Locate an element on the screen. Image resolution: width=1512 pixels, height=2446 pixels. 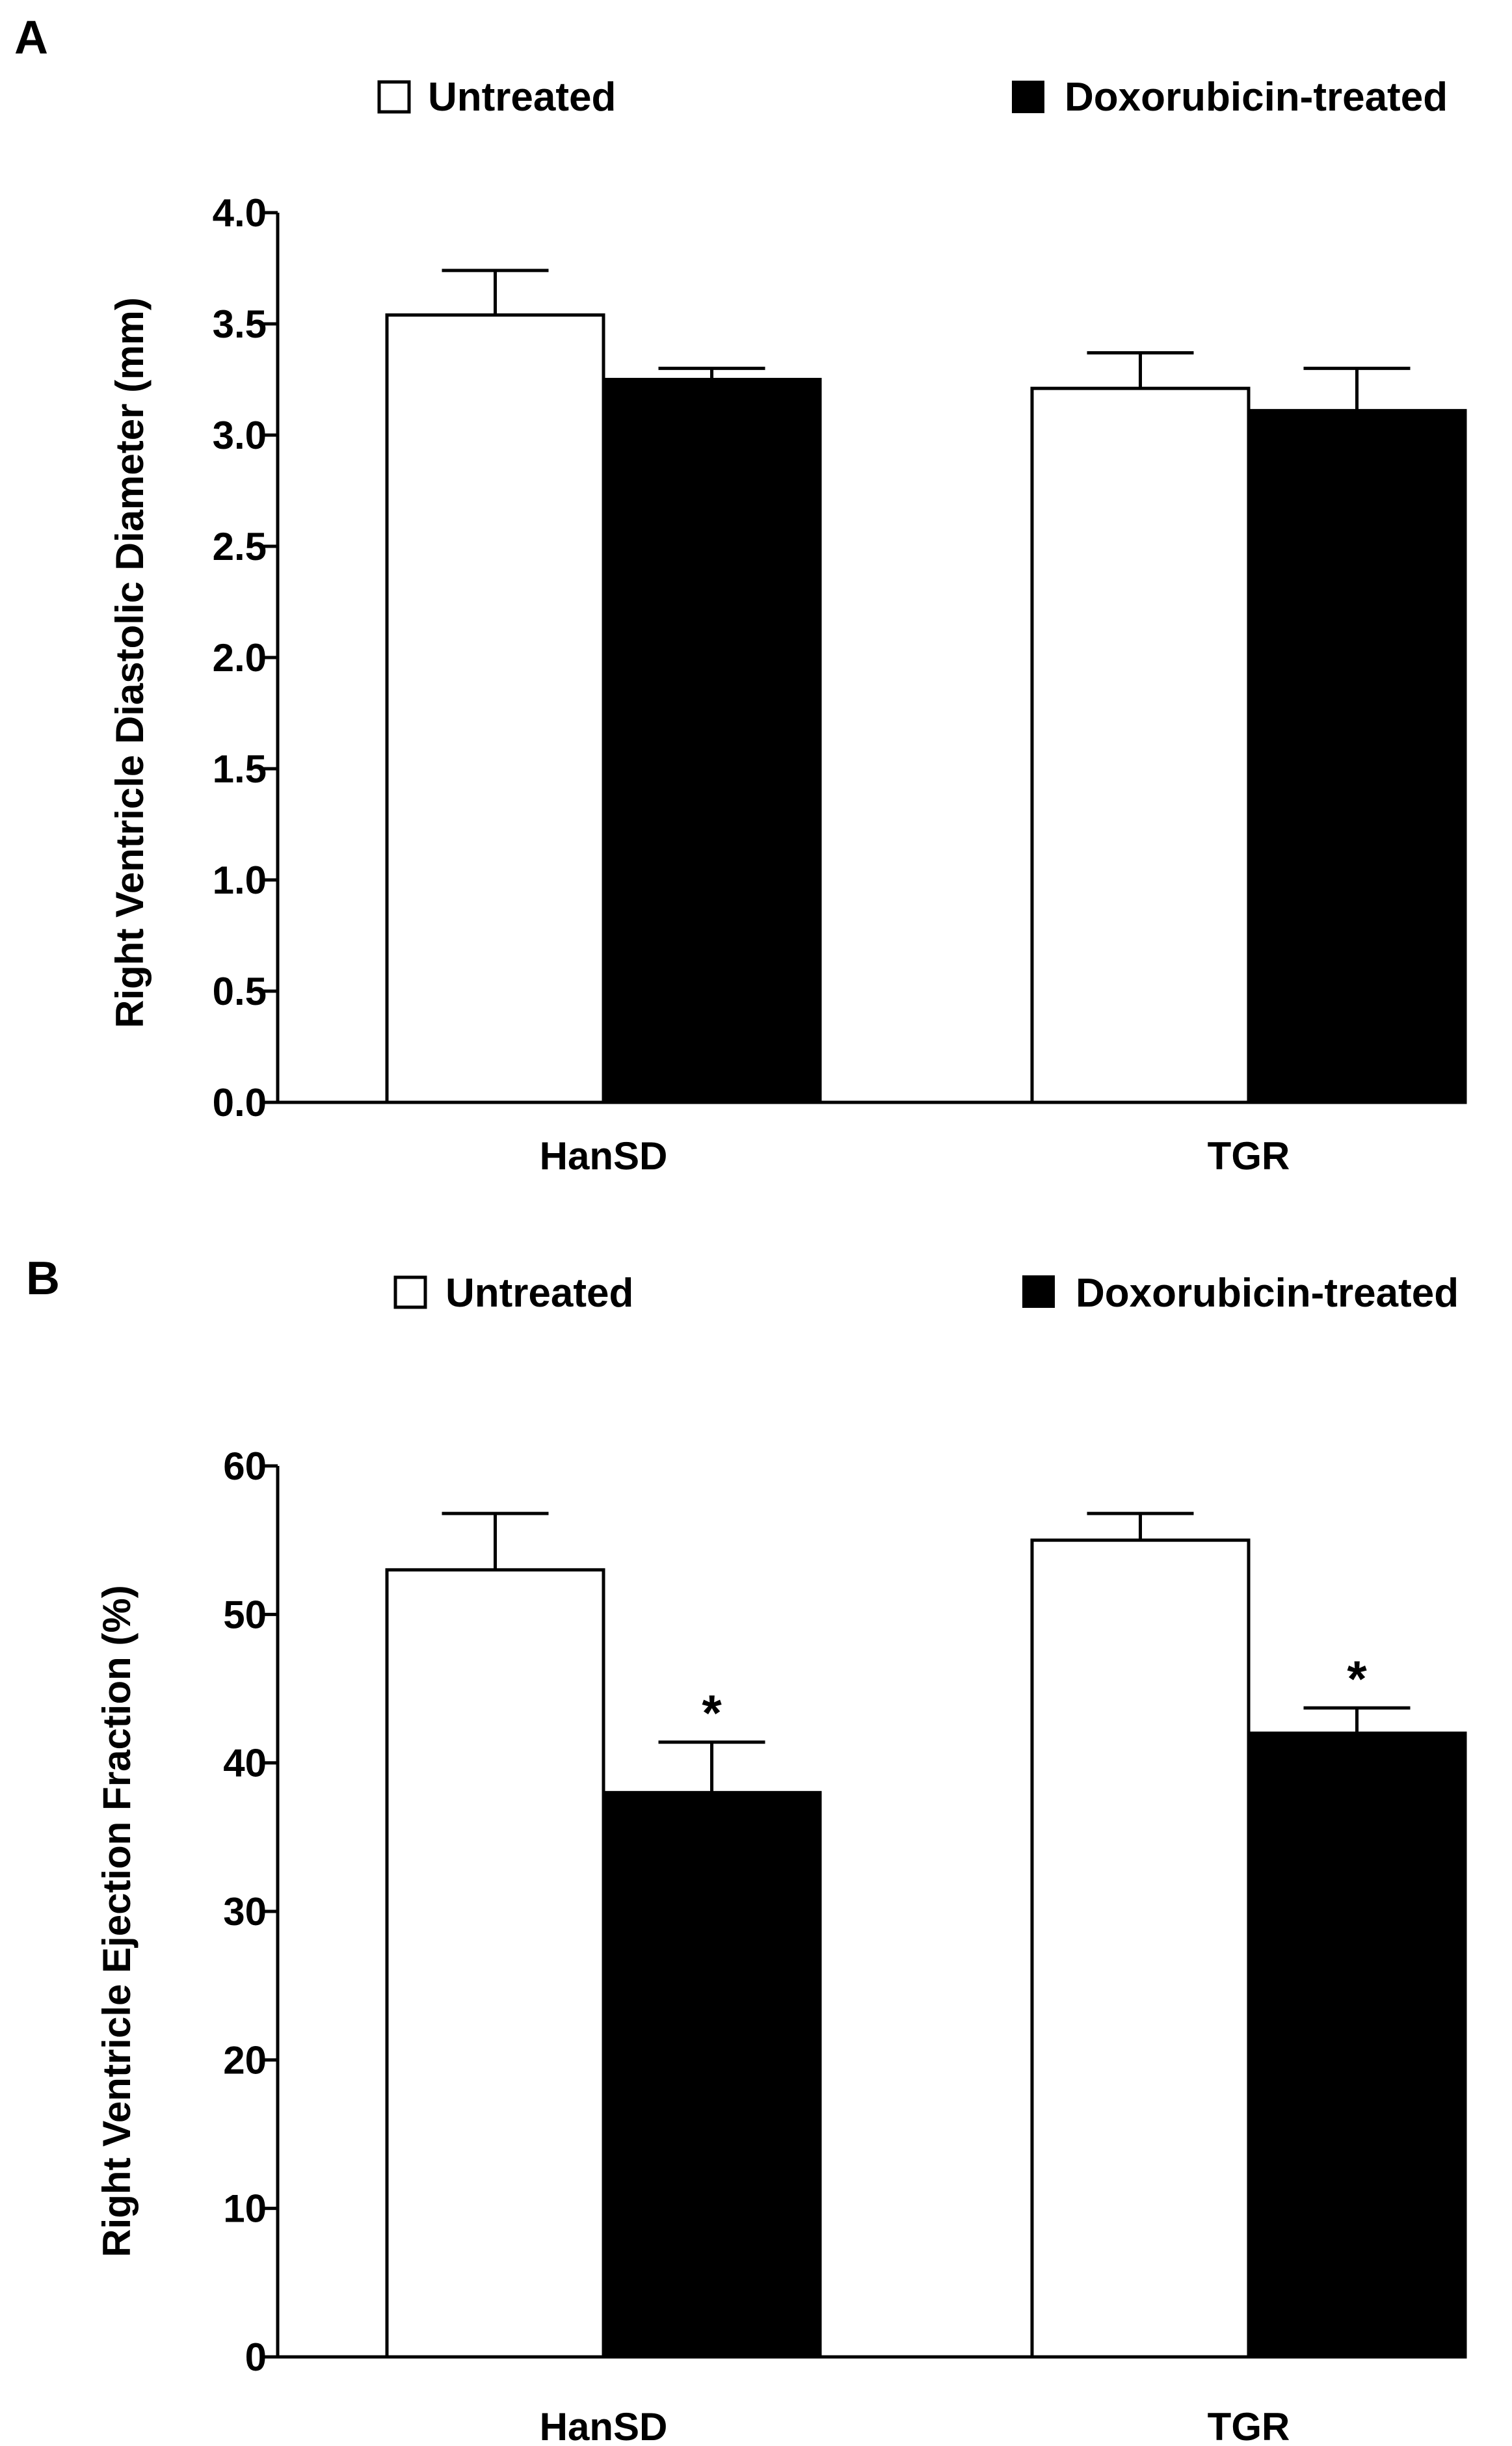
y-tick-label: 3.5 is located at coordinates (240, 324).